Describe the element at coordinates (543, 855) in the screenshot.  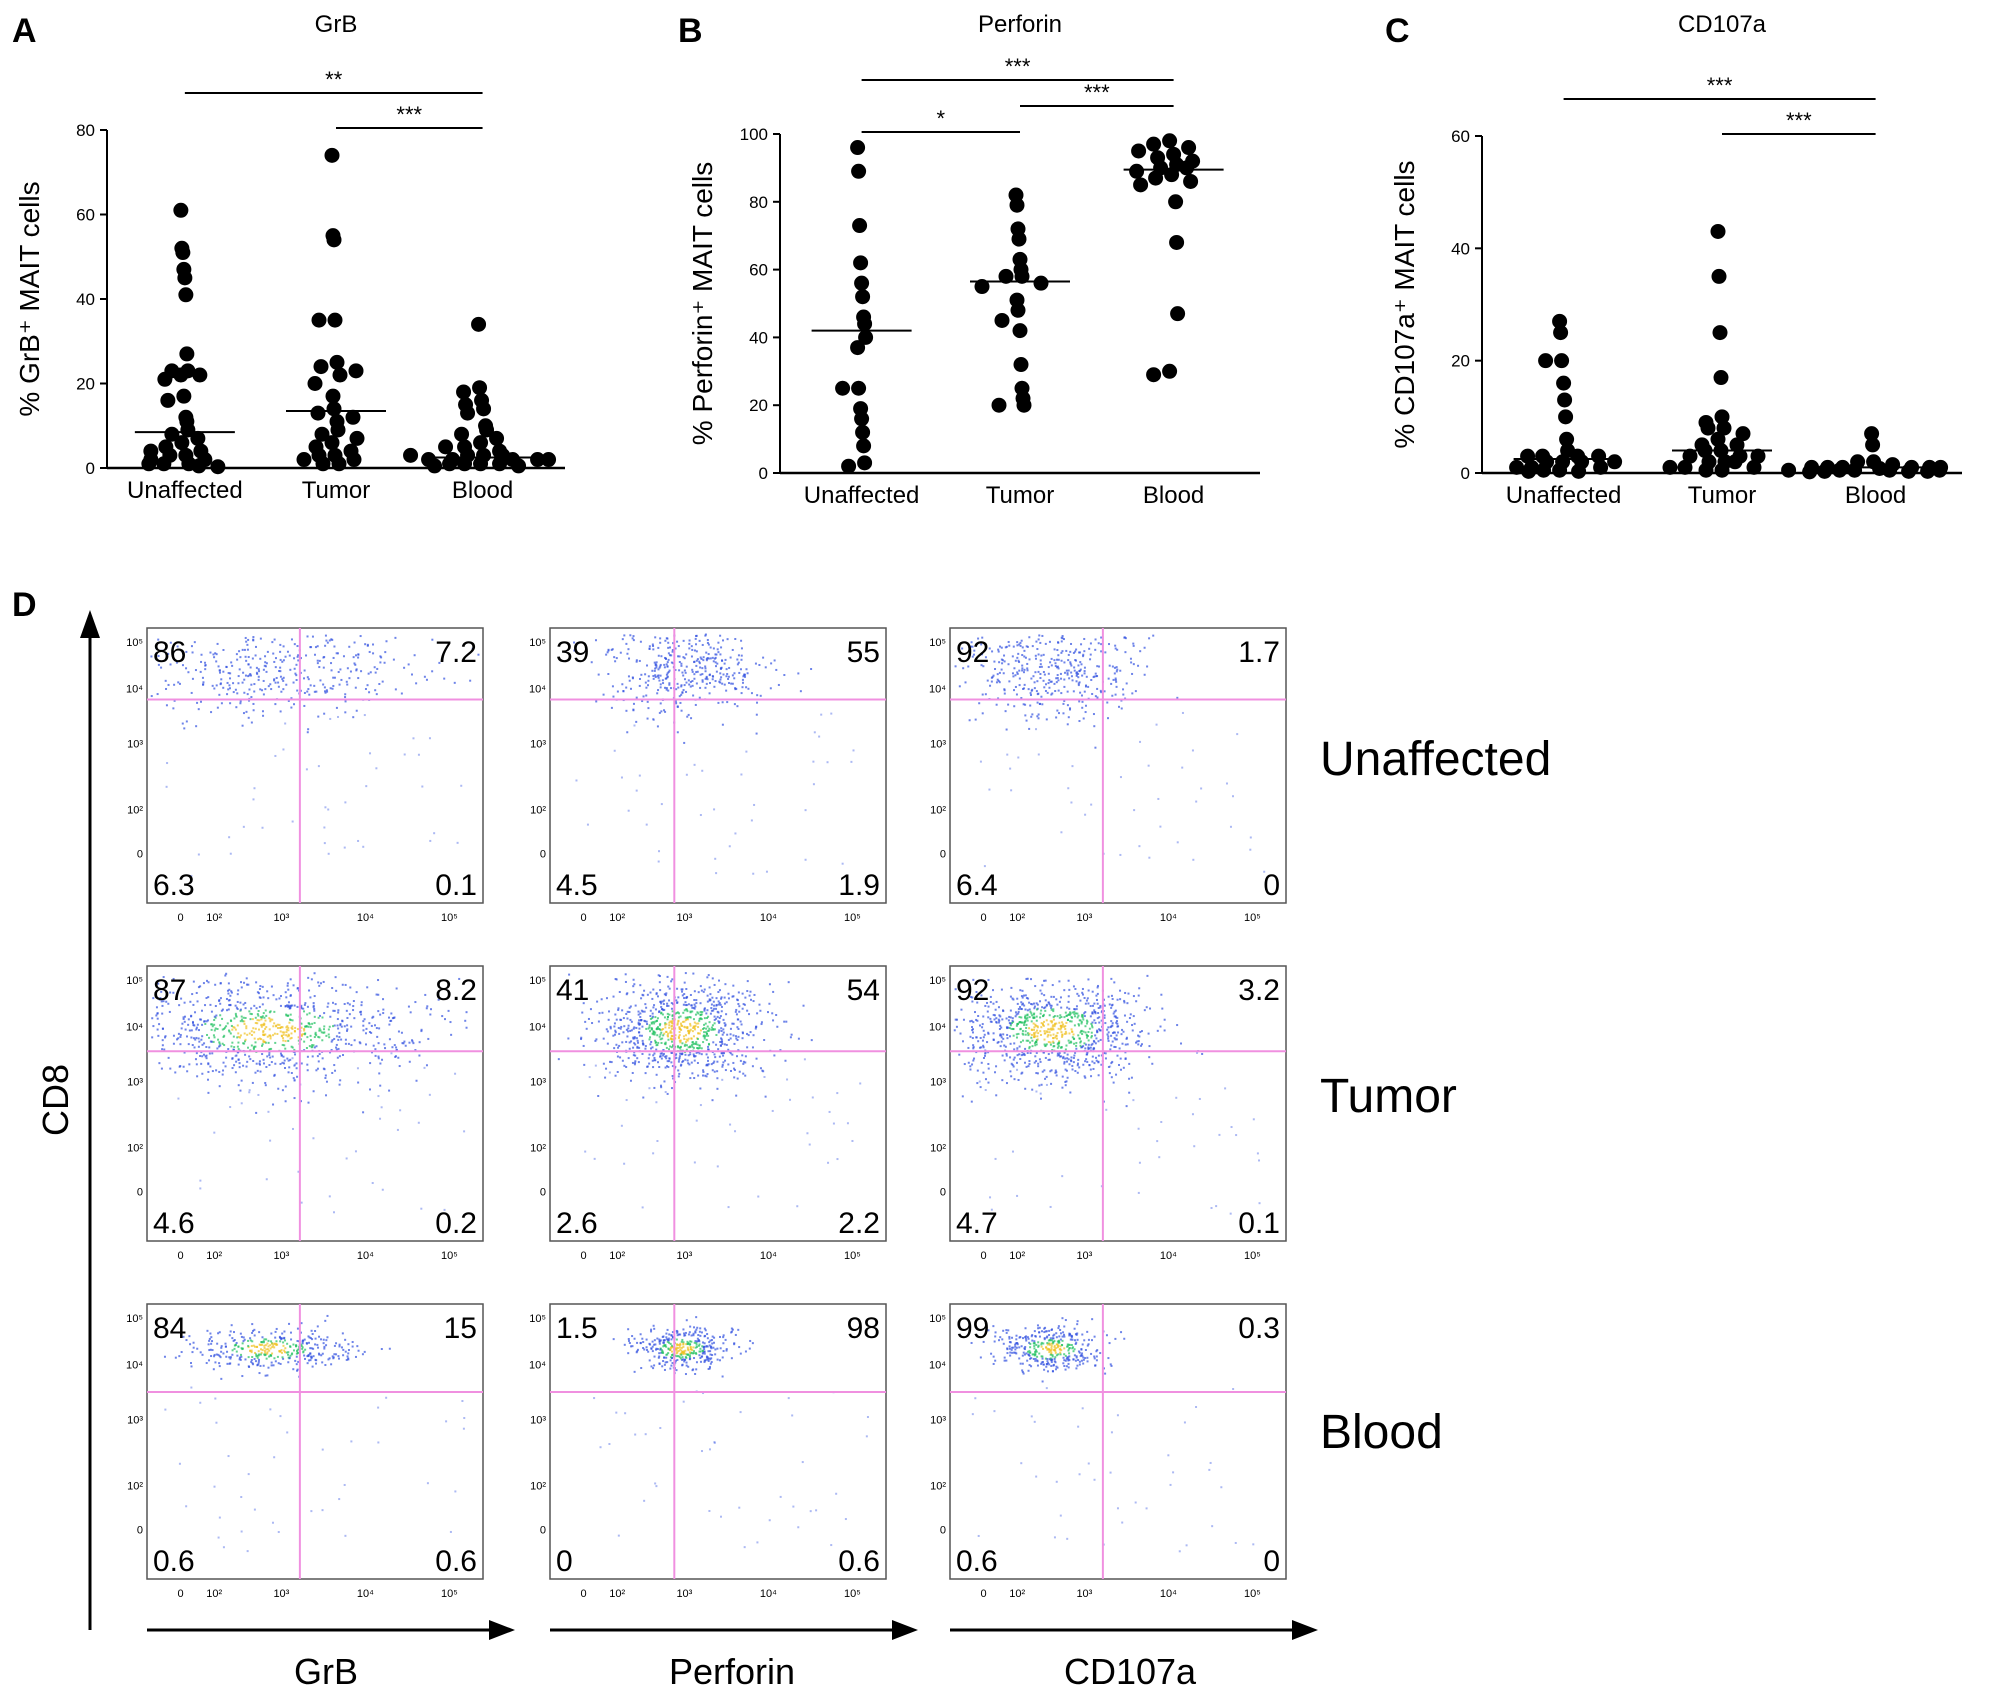
I see `flow-y-tick: 0` at that location.